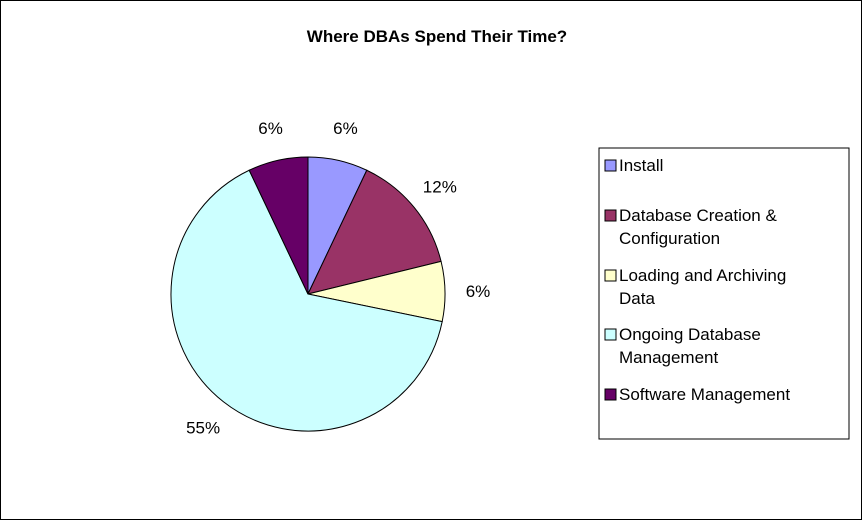 The height and width of the screenshot is (520, 863). What do you see at coordinates (437, 36) in the screenshot?
I see `chart-title: Where DBAs Spend Their Time?` at bounding box center [437, 36].